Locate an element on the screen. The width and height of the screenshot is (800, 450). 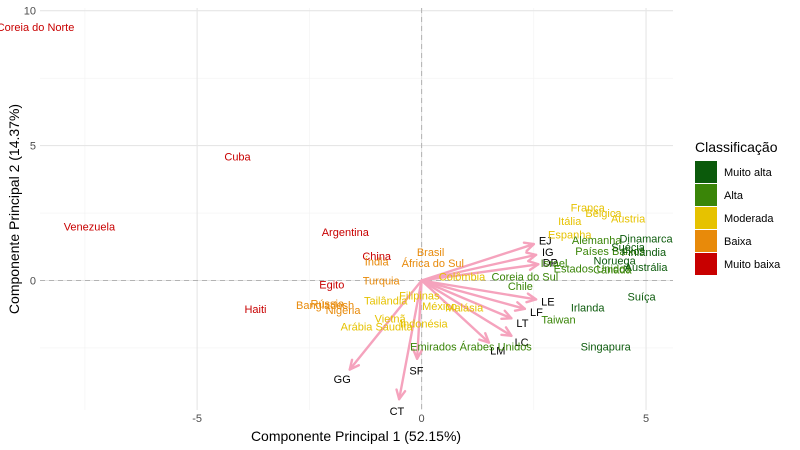
vector-lt is located at coordinates (466, 299).